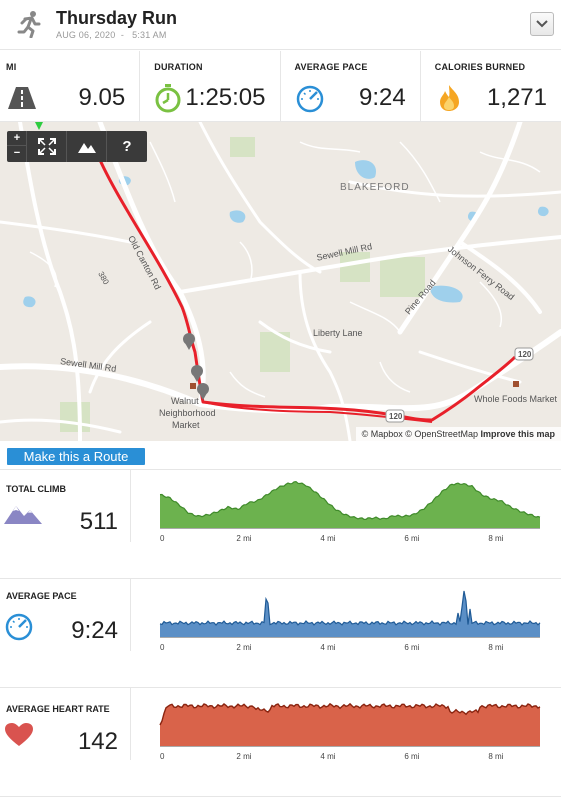 This screenshot has height=810, width=561. I want to click on fullscreen-button, so click(47, 146).